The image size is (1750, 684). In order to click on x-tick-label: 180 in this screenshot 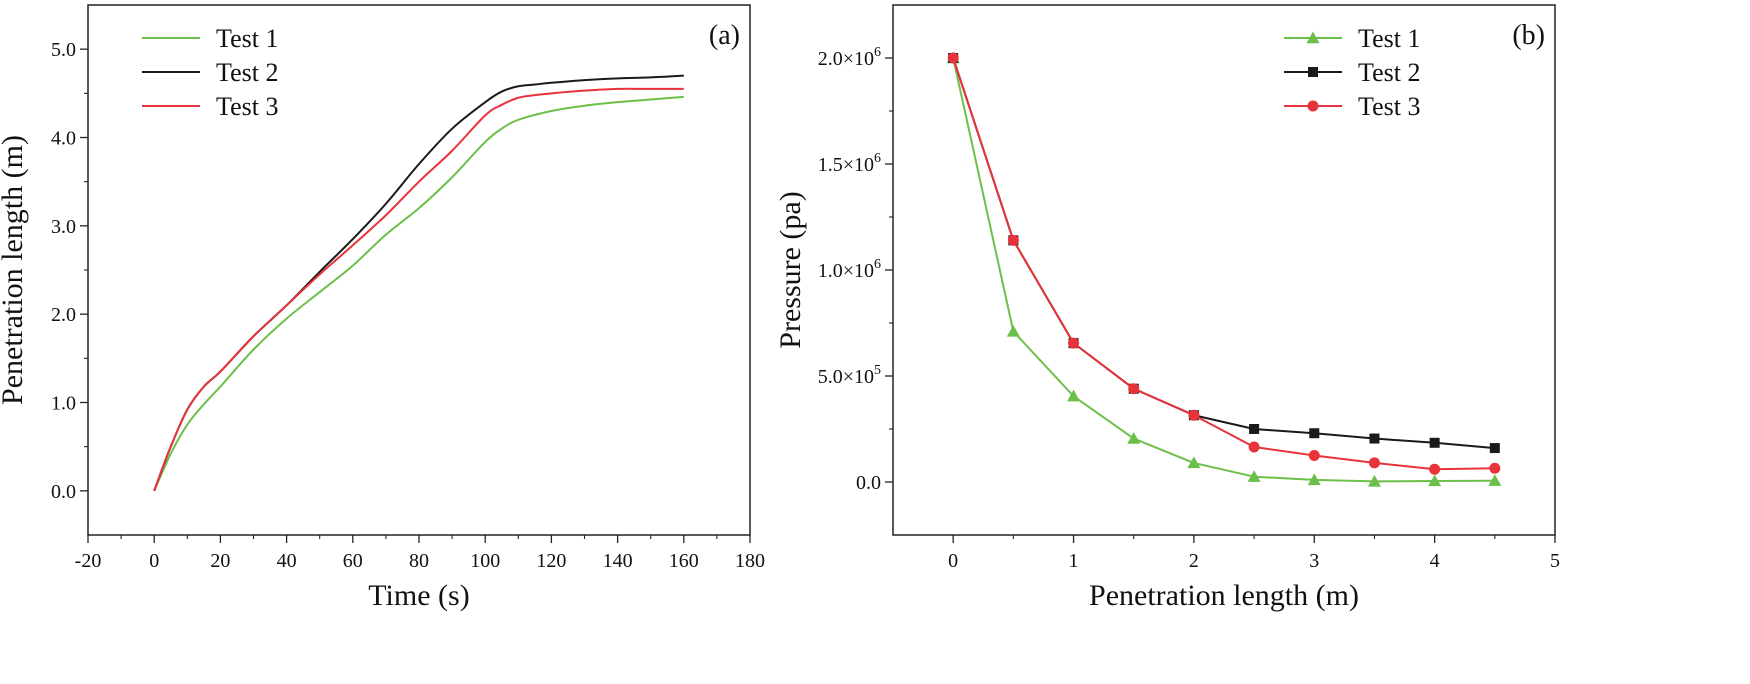, I will do `click(750, 561)`.